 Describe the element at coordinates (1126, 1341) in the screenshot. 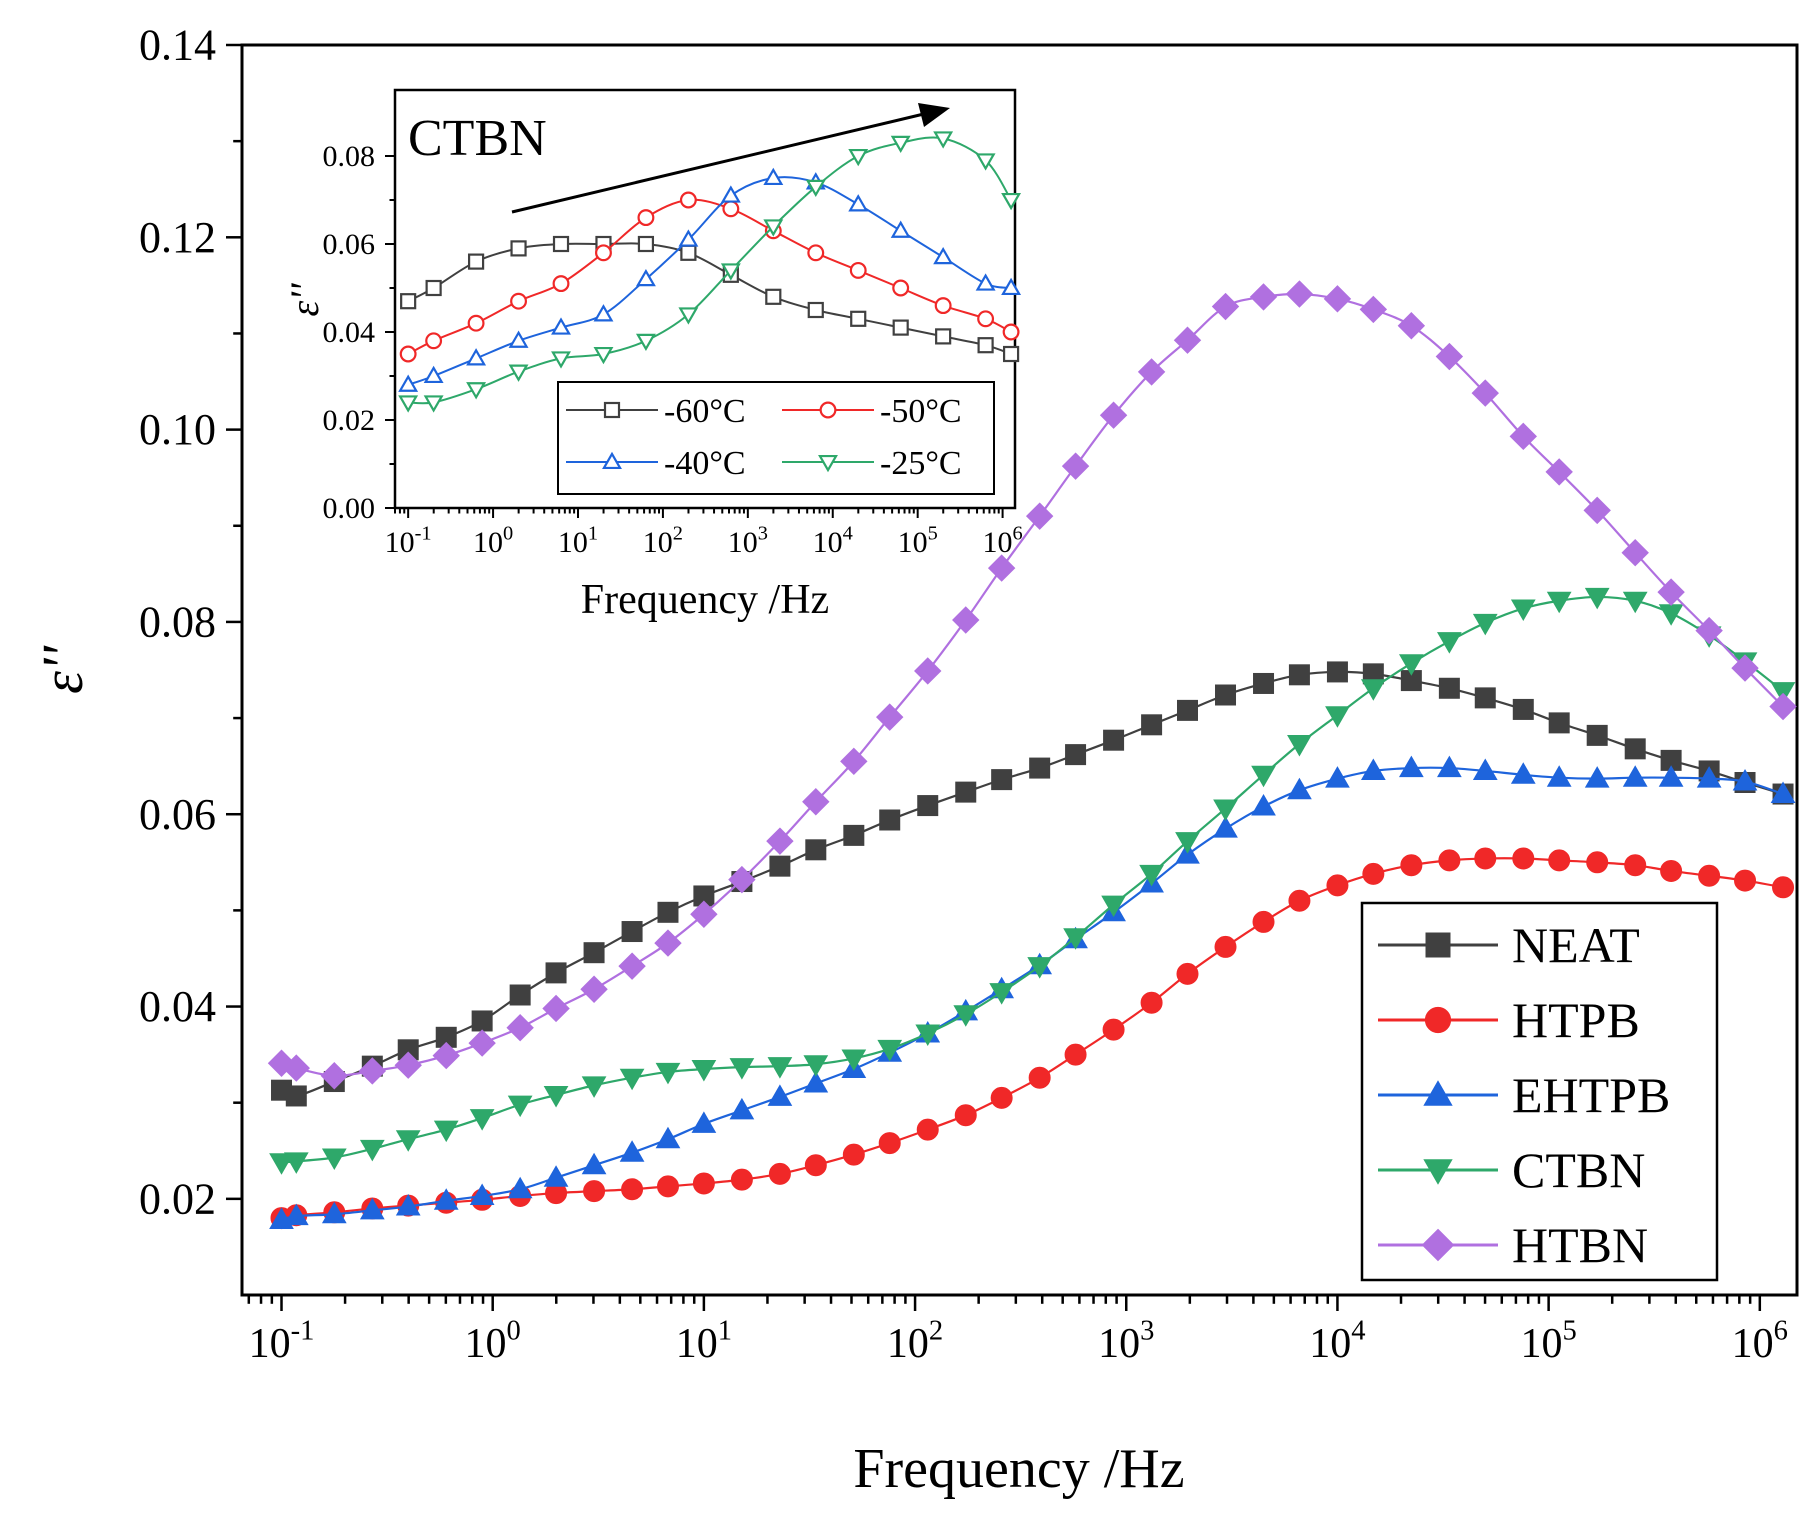

I see `x-tick-label: 10³` at that location.